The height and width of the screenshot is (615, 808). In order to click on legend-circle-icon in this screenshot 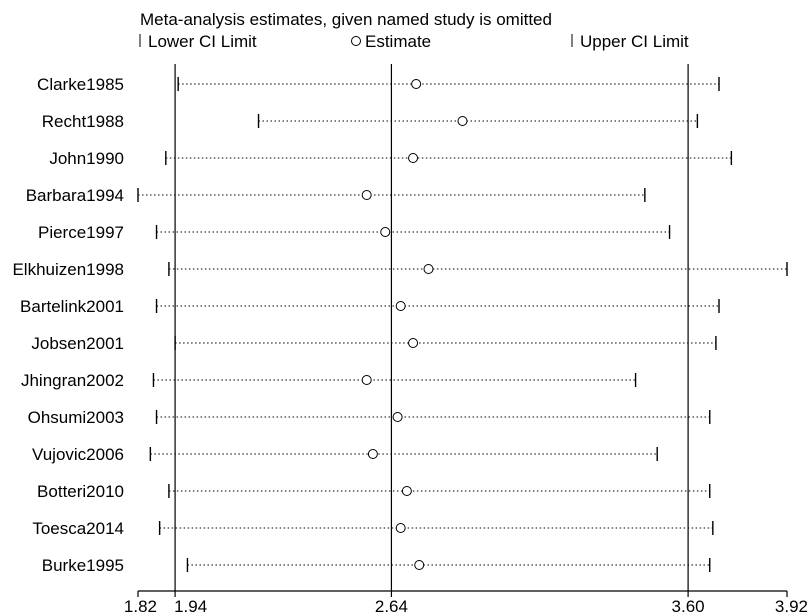, I will do `click(356, 41)`.